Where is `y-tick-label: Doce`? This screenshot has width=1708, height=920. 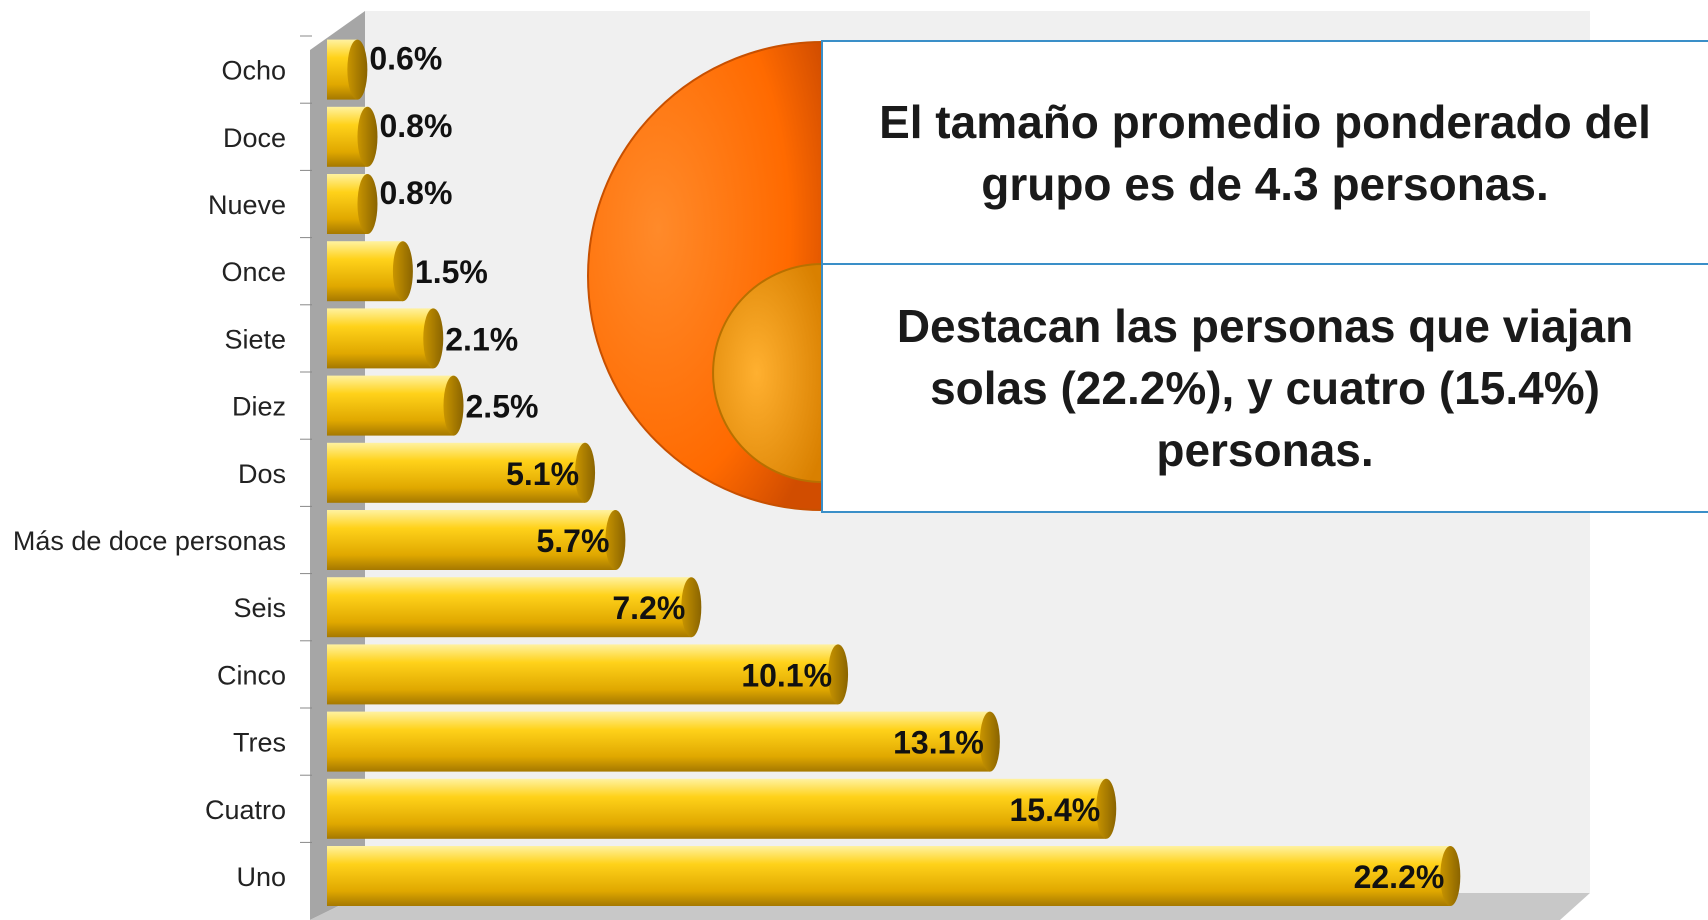 y-tick-label: Doce is located at coordinates (254, 138).